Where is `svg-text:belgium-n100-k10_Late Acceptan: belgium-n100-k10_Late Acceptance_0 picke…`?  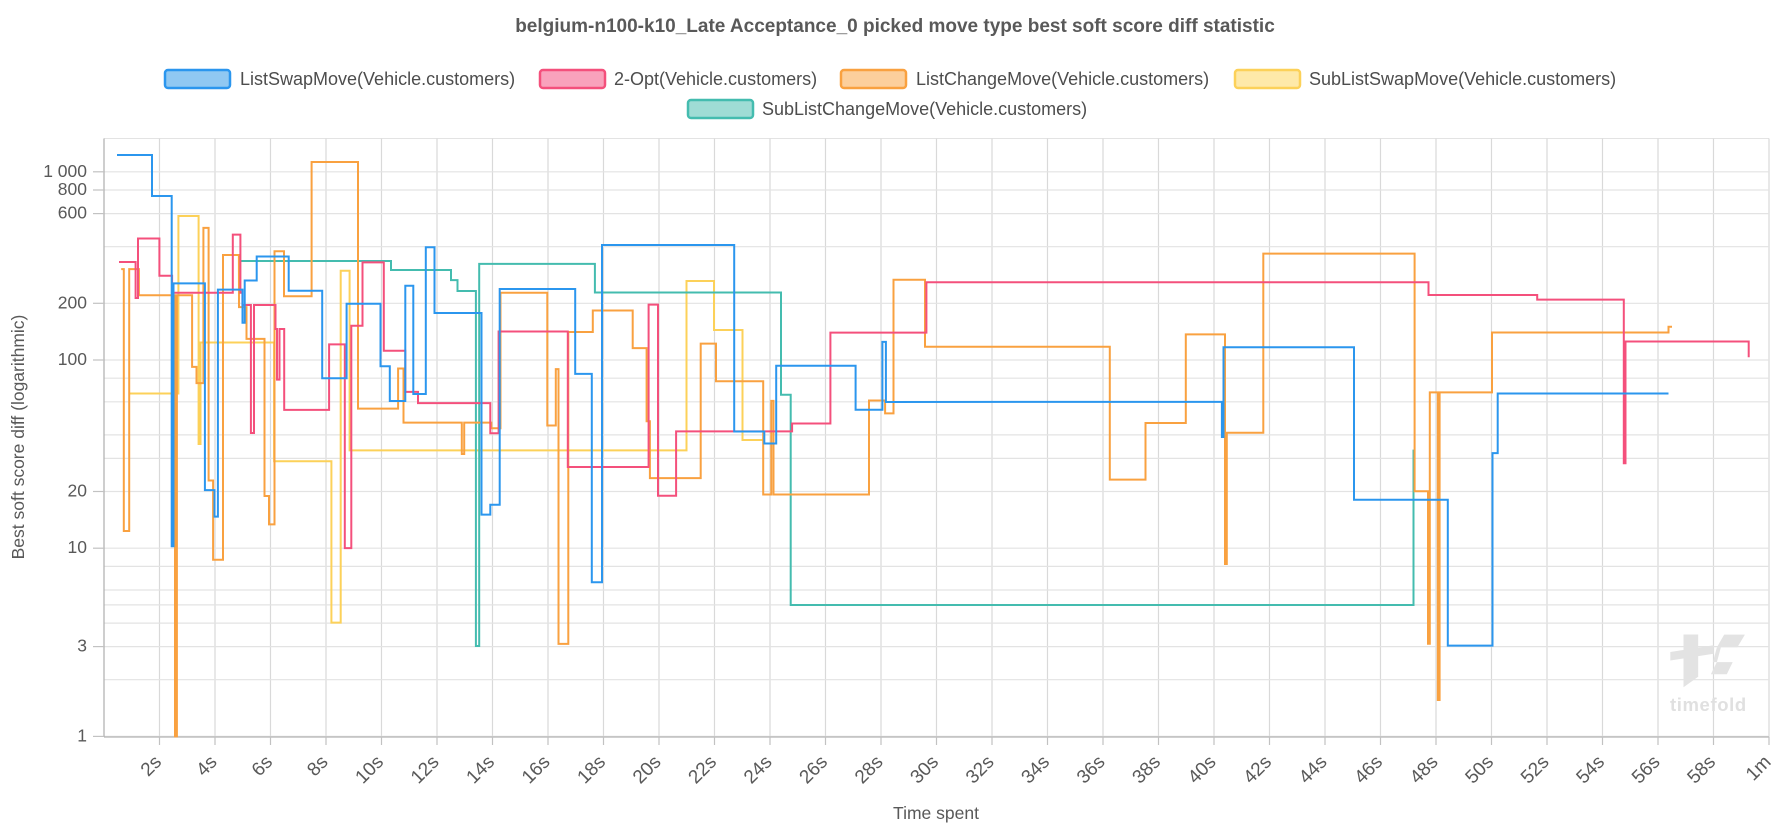
svg-text:belgium-n100-k10_Late Acceptan: belgium-n100-k10_Late Acceptance_0 picke… is located at coordinates (895, 26).